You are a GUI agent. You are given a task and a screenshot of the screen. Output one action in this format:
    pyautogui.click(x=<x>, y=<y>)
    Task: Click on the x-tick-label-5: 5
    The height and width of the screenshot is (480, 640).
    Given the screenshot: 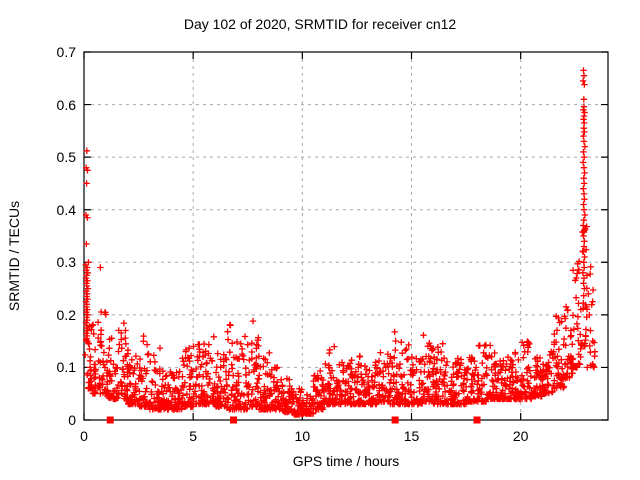 What is the action you would take?
    pyautogui.click(x=193, y=436)
    